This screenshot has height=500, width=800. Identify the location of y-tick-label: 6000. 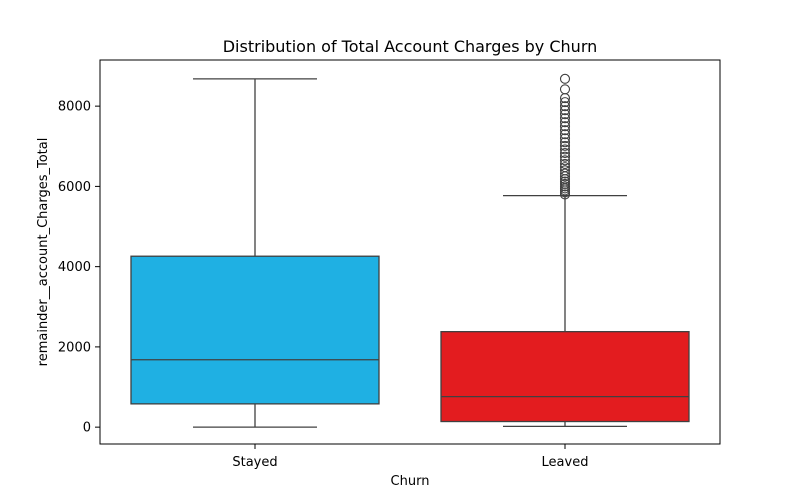
(74, 187).